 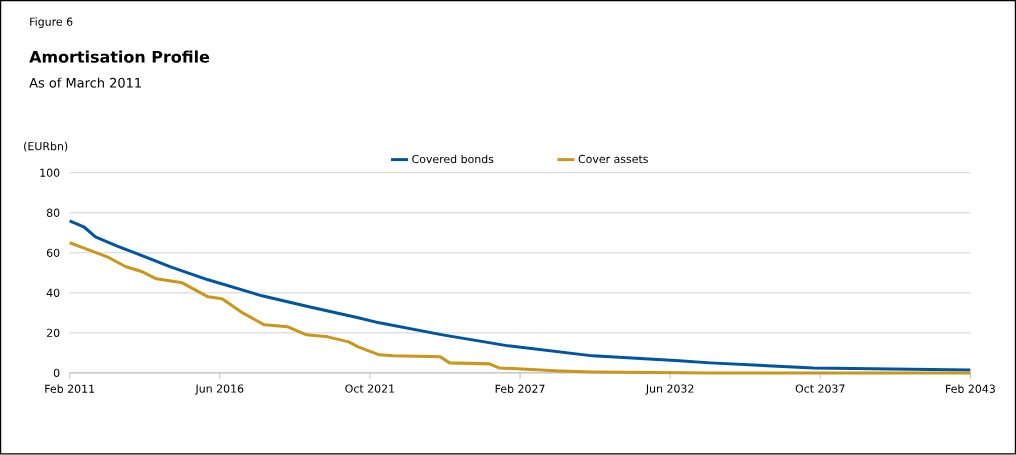 What do you see at coordinates (820, 388) in the screenshot?
I see `x-tick-label: Oct 2037` at bounding box center [820, 388].